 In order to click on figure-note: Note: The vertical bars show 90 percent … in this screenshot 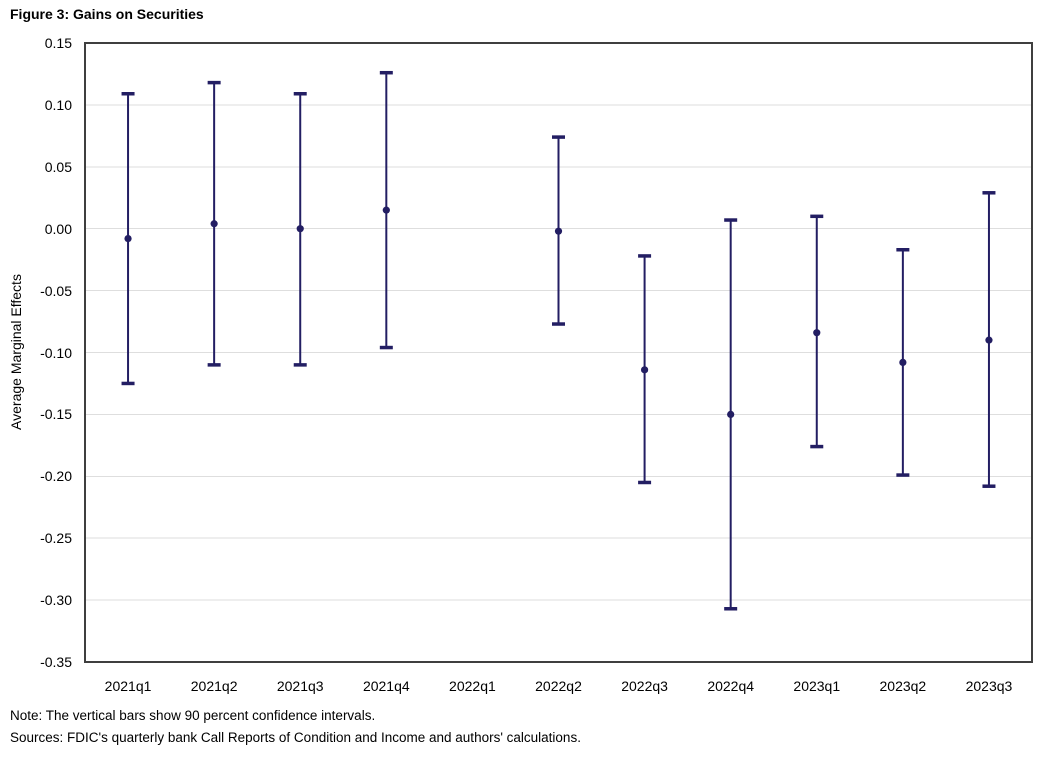, I will do `click(193, 715)`.